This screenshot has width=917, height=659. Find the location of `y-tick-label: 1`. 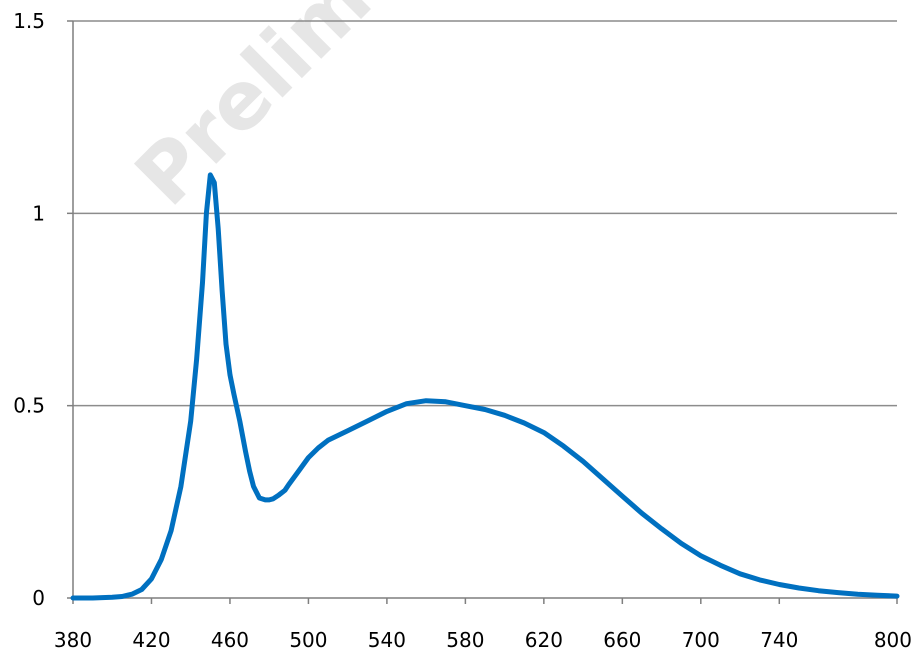

y-tick-label: 1 is located at coordinates (38, 213).